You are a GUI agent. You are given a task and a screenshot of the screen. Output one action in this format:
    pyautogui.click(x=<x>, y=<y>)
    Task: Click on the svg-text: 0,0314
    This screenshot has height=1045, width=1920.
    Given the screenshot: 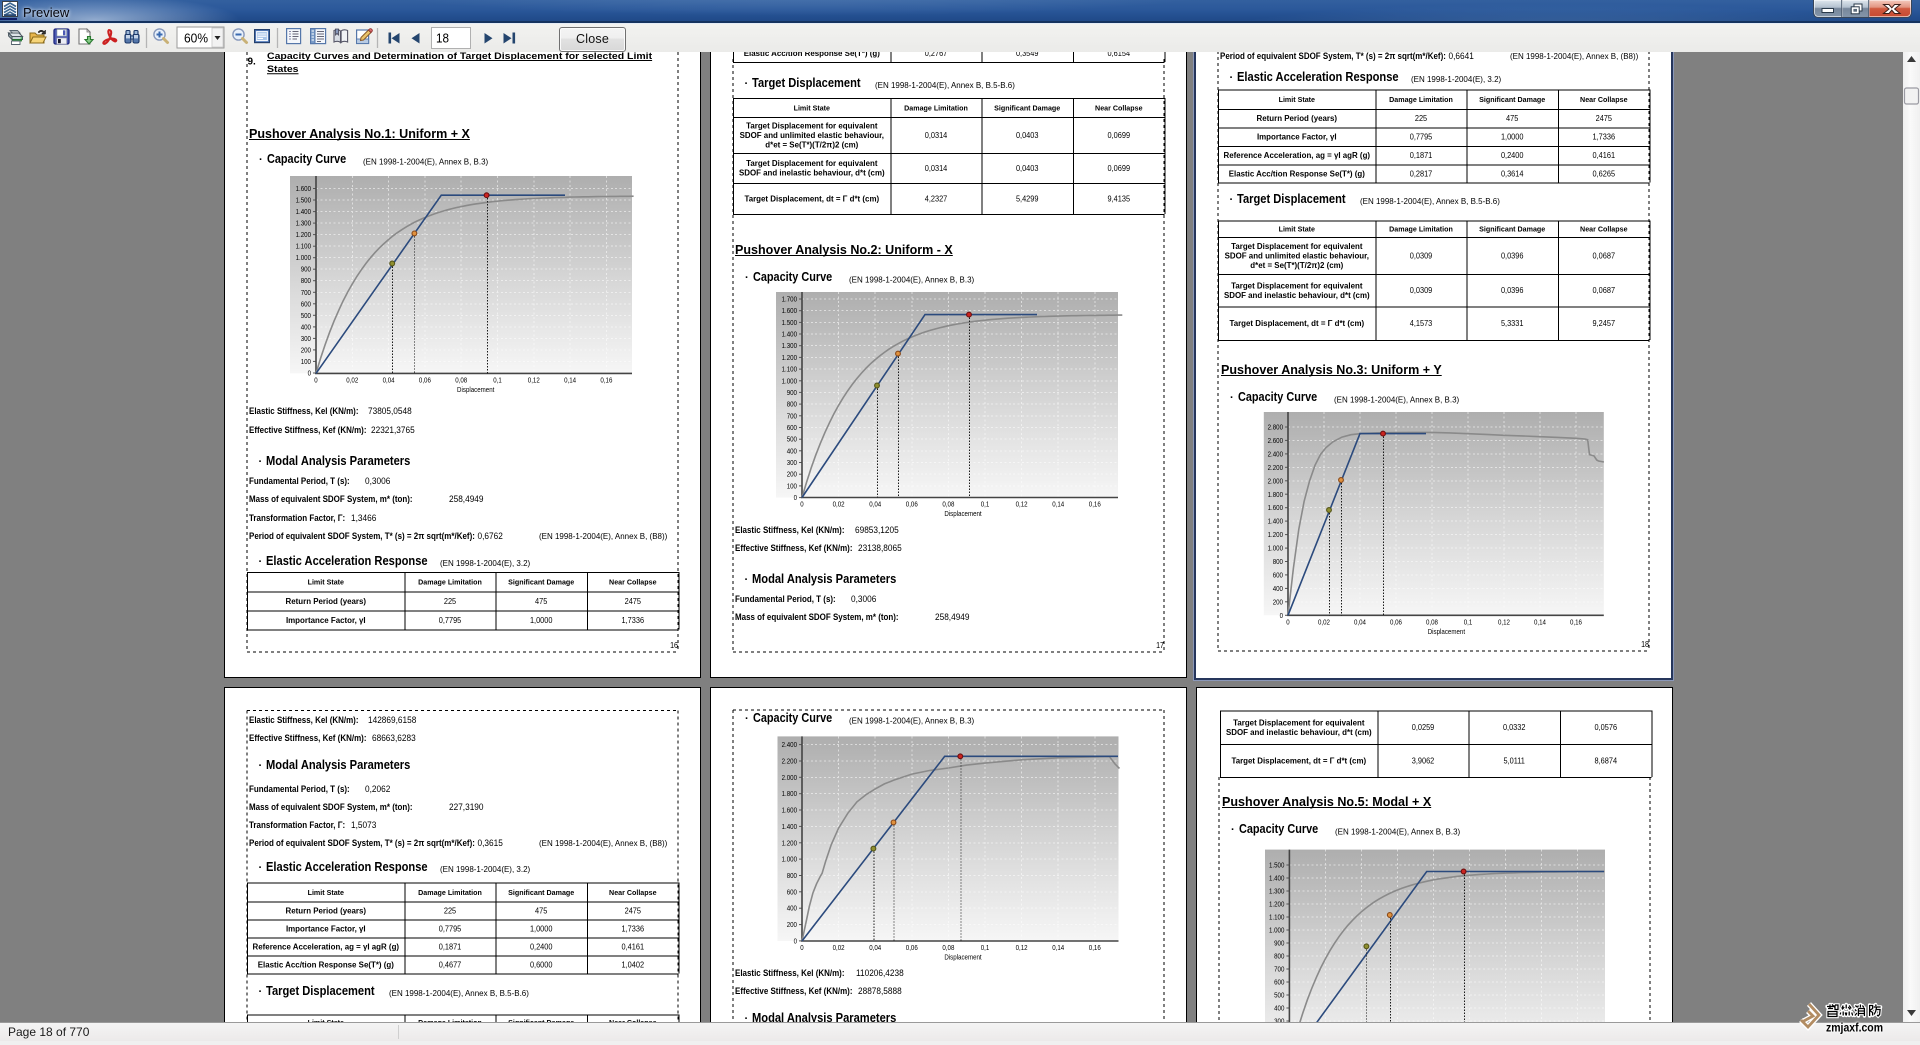 What is the action you would take?
    pyautogui.click(x=936, y=135)
    